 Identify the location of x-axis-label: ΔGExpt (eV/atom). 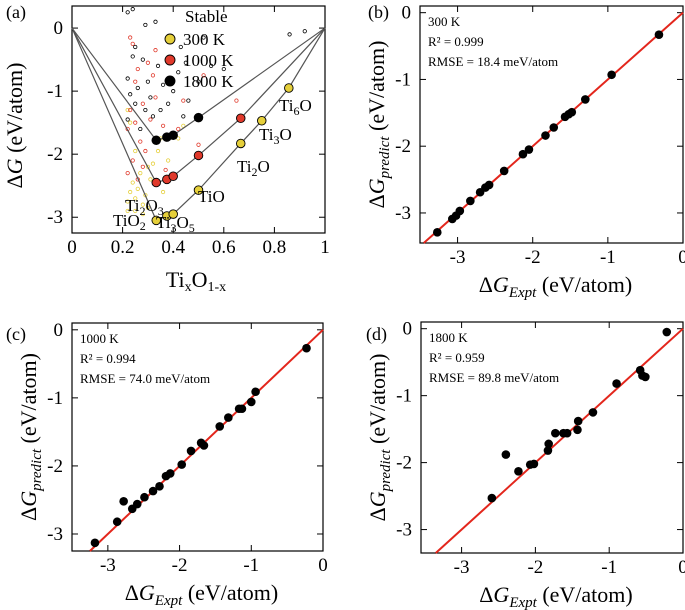
(555, 286).